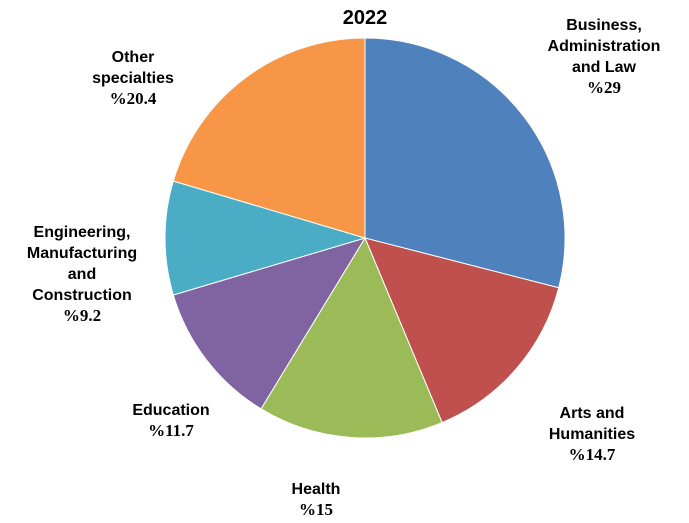 This screenshot has width=689, height=523. I want to click on slice-label-name-line: and Law, so click(604, 67).